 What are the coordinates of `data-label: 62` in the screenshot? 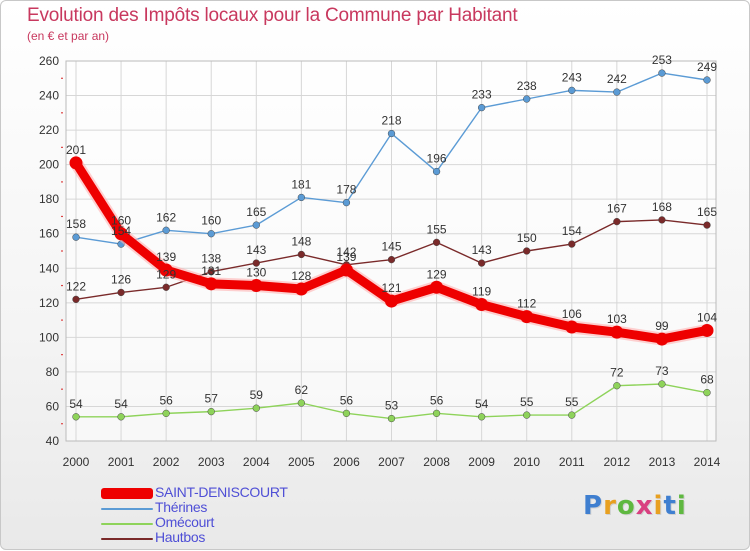 It's located at (302, 390).